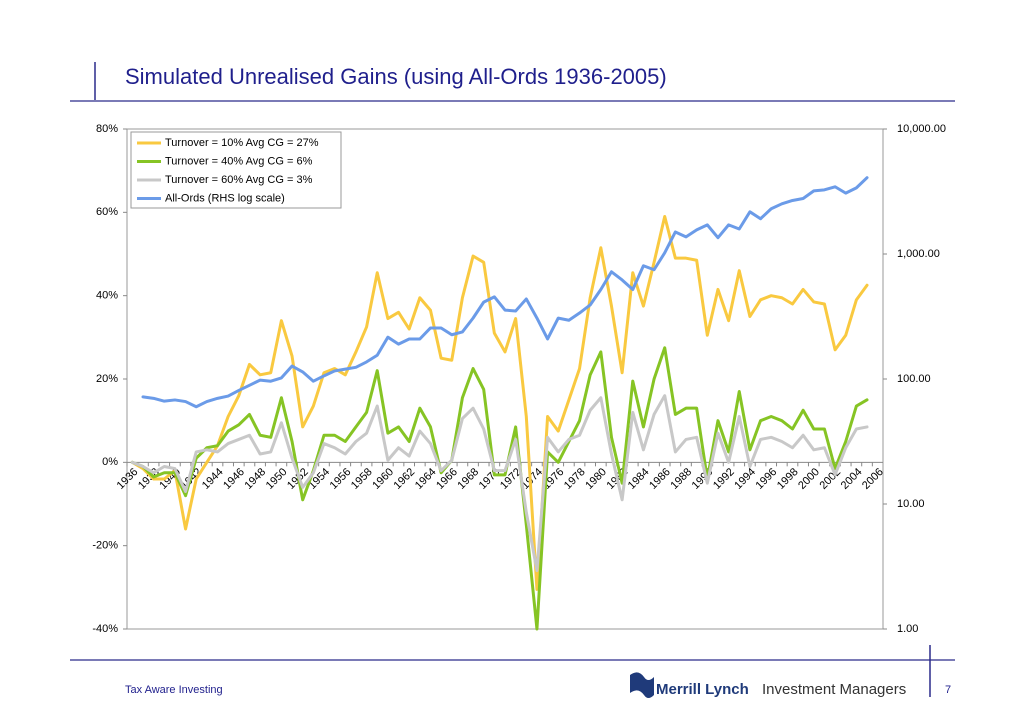 The image size is (1024, 709). I want to click on x-tick-label: 1994, so click(745, 479).